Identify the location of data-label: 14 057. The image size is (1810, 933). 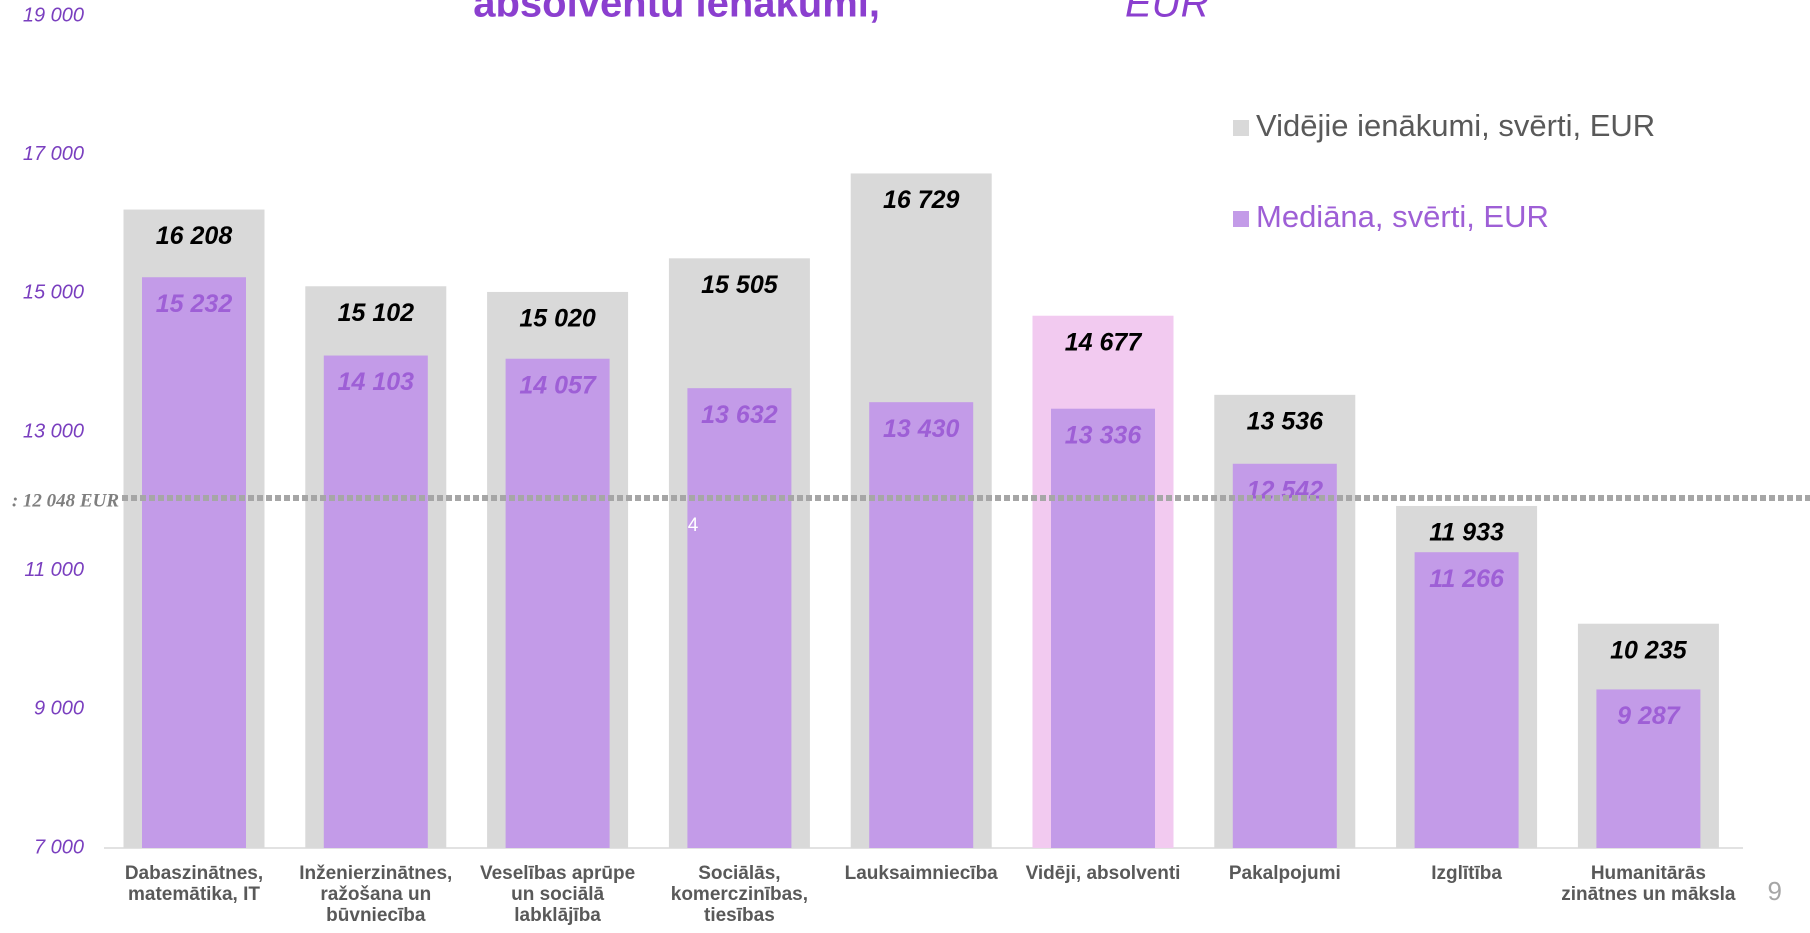
(558, 385).